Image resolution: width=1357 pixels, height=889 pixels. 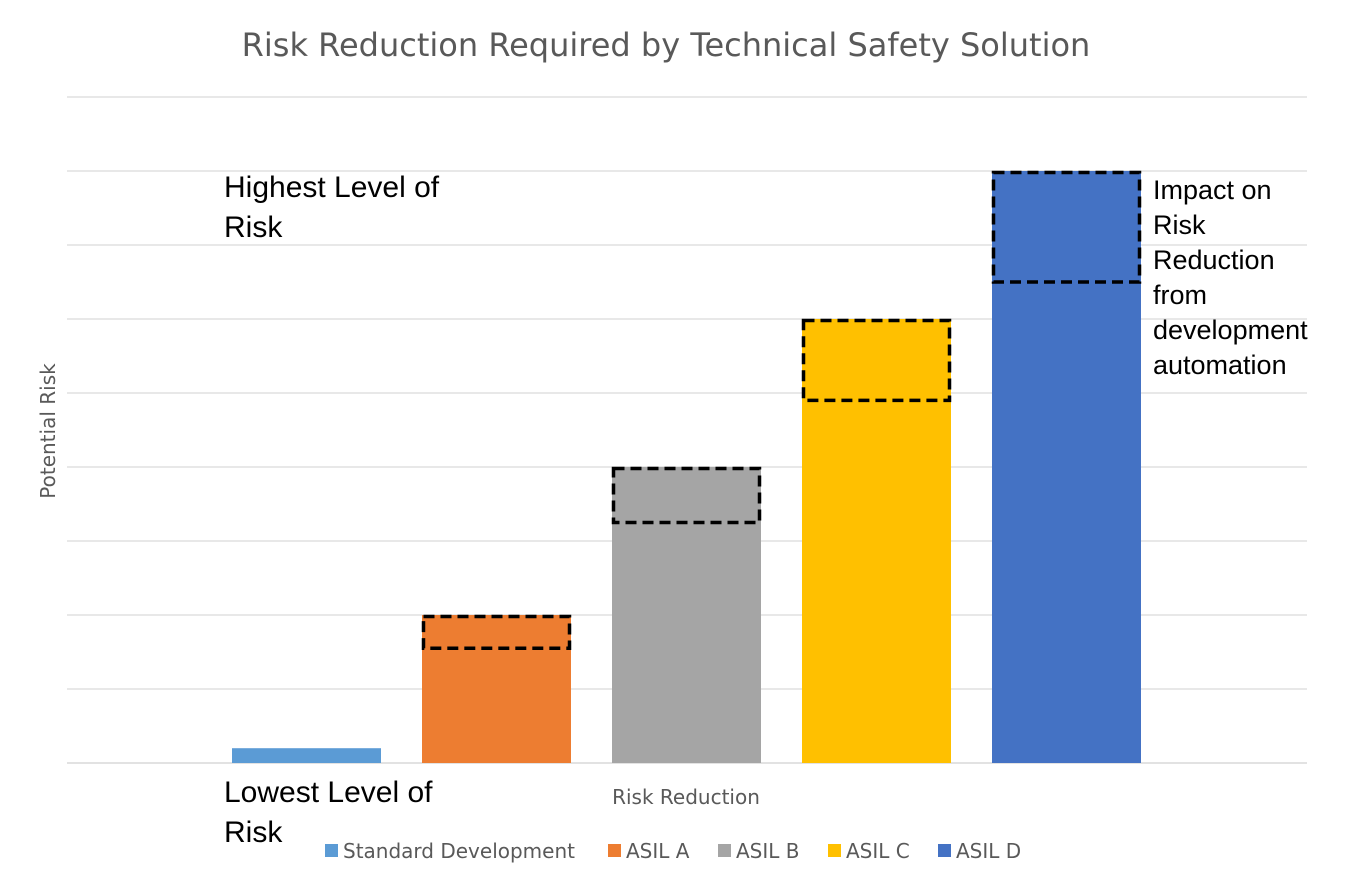 I want to click on legend-item: Standard Development, so click(x=450, y=851).